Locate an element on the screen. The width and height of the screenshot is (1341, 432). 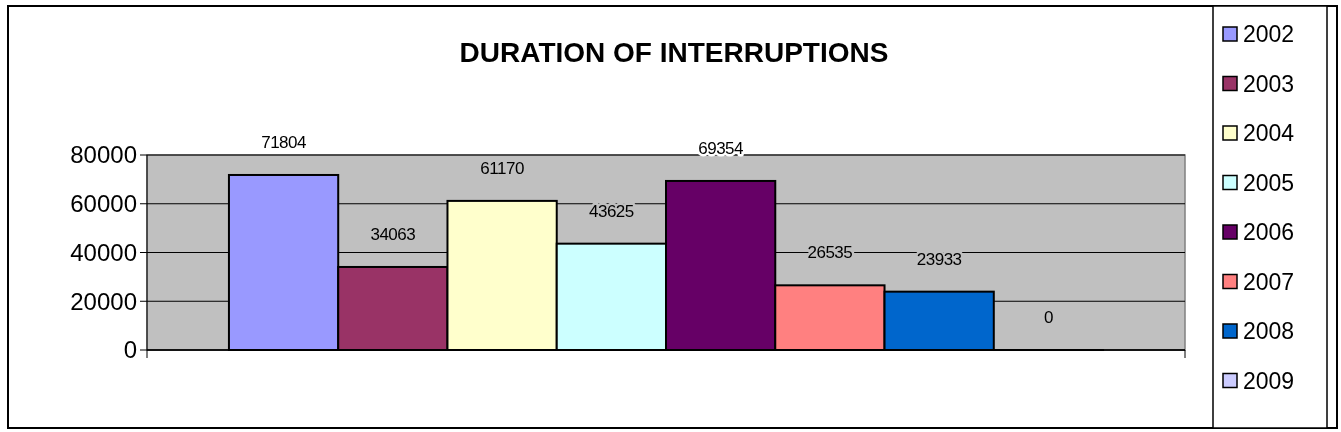
data-label: 23933 is located at coordinates (939, 259).